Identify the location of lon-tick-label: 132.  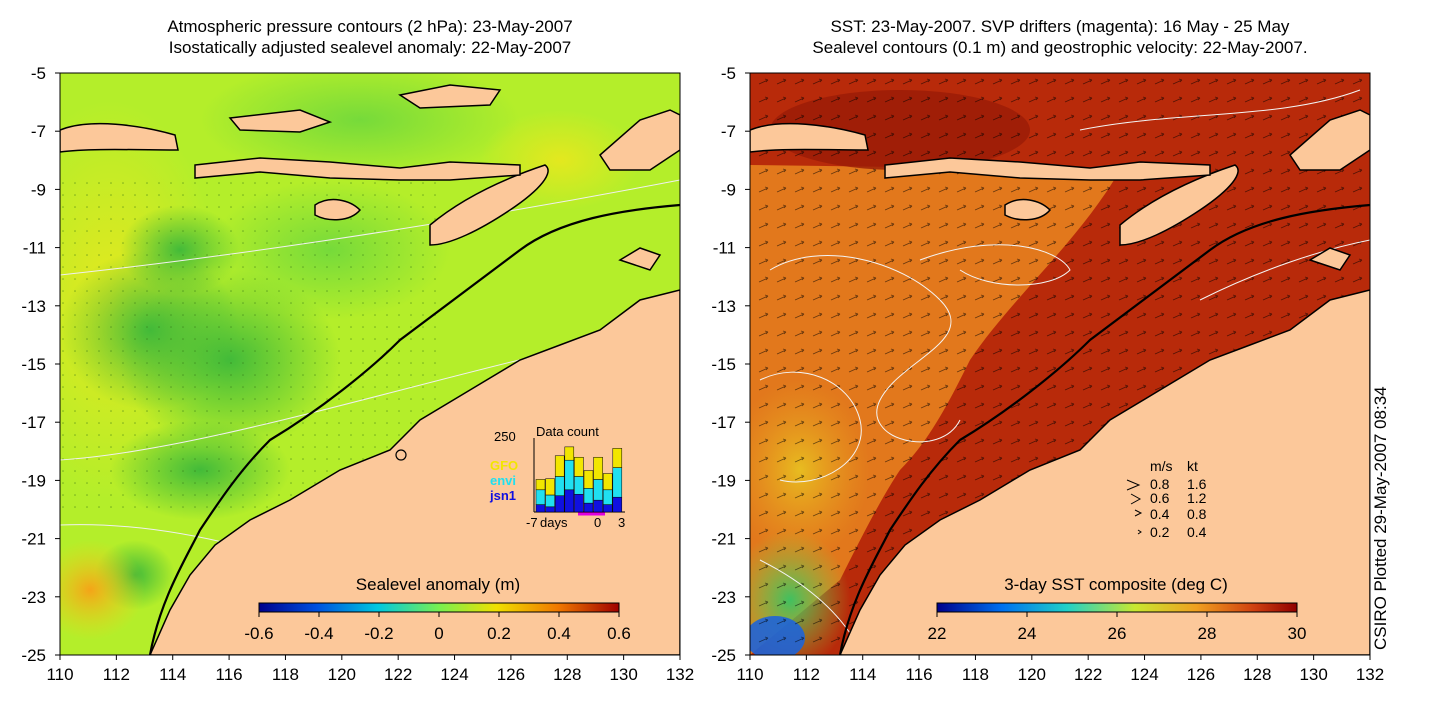
(1370, 674).